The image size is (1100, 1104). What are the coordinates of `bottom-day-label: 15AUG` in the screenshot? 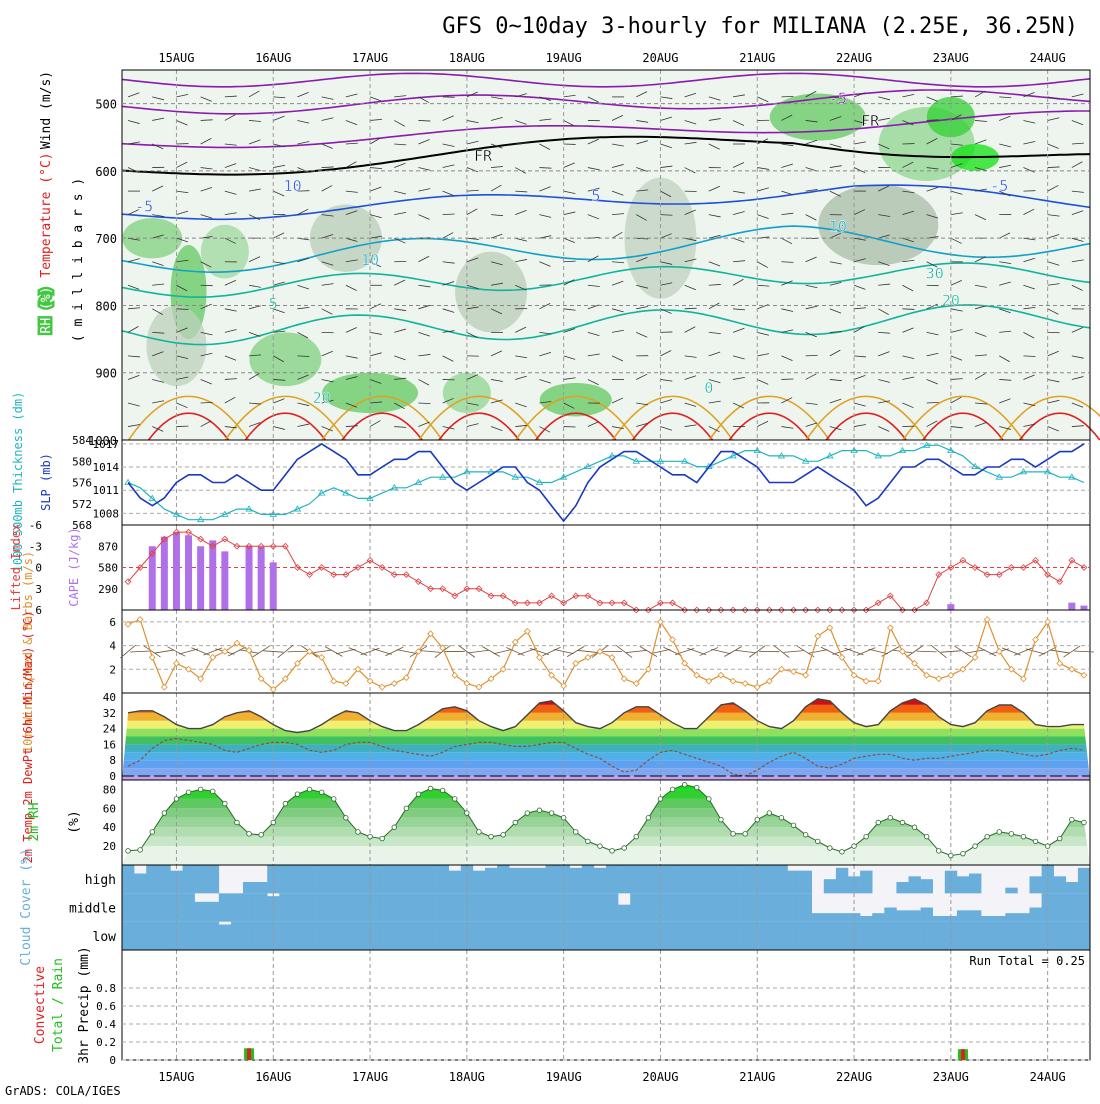 It's located at (176, 1077).